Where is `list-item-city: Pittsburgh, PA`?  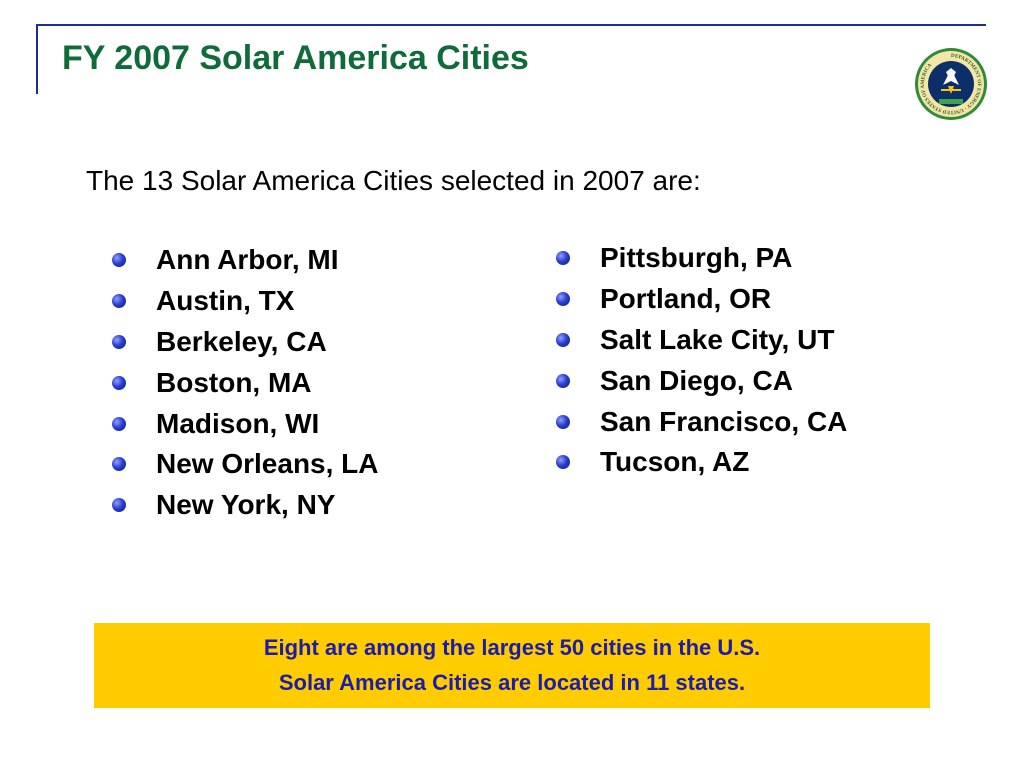 list-item-city: Pittsburgh, PA is located at coordinates (701, 258).